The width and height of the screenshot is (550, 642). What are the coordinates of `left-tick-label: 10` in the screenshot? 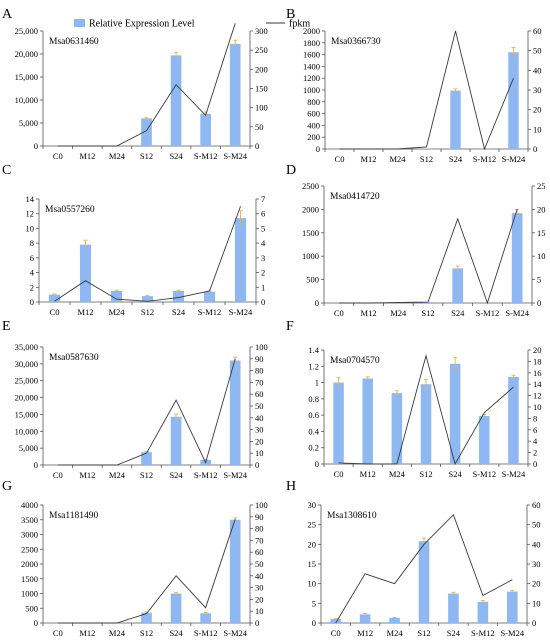 It's located at (312, 584).